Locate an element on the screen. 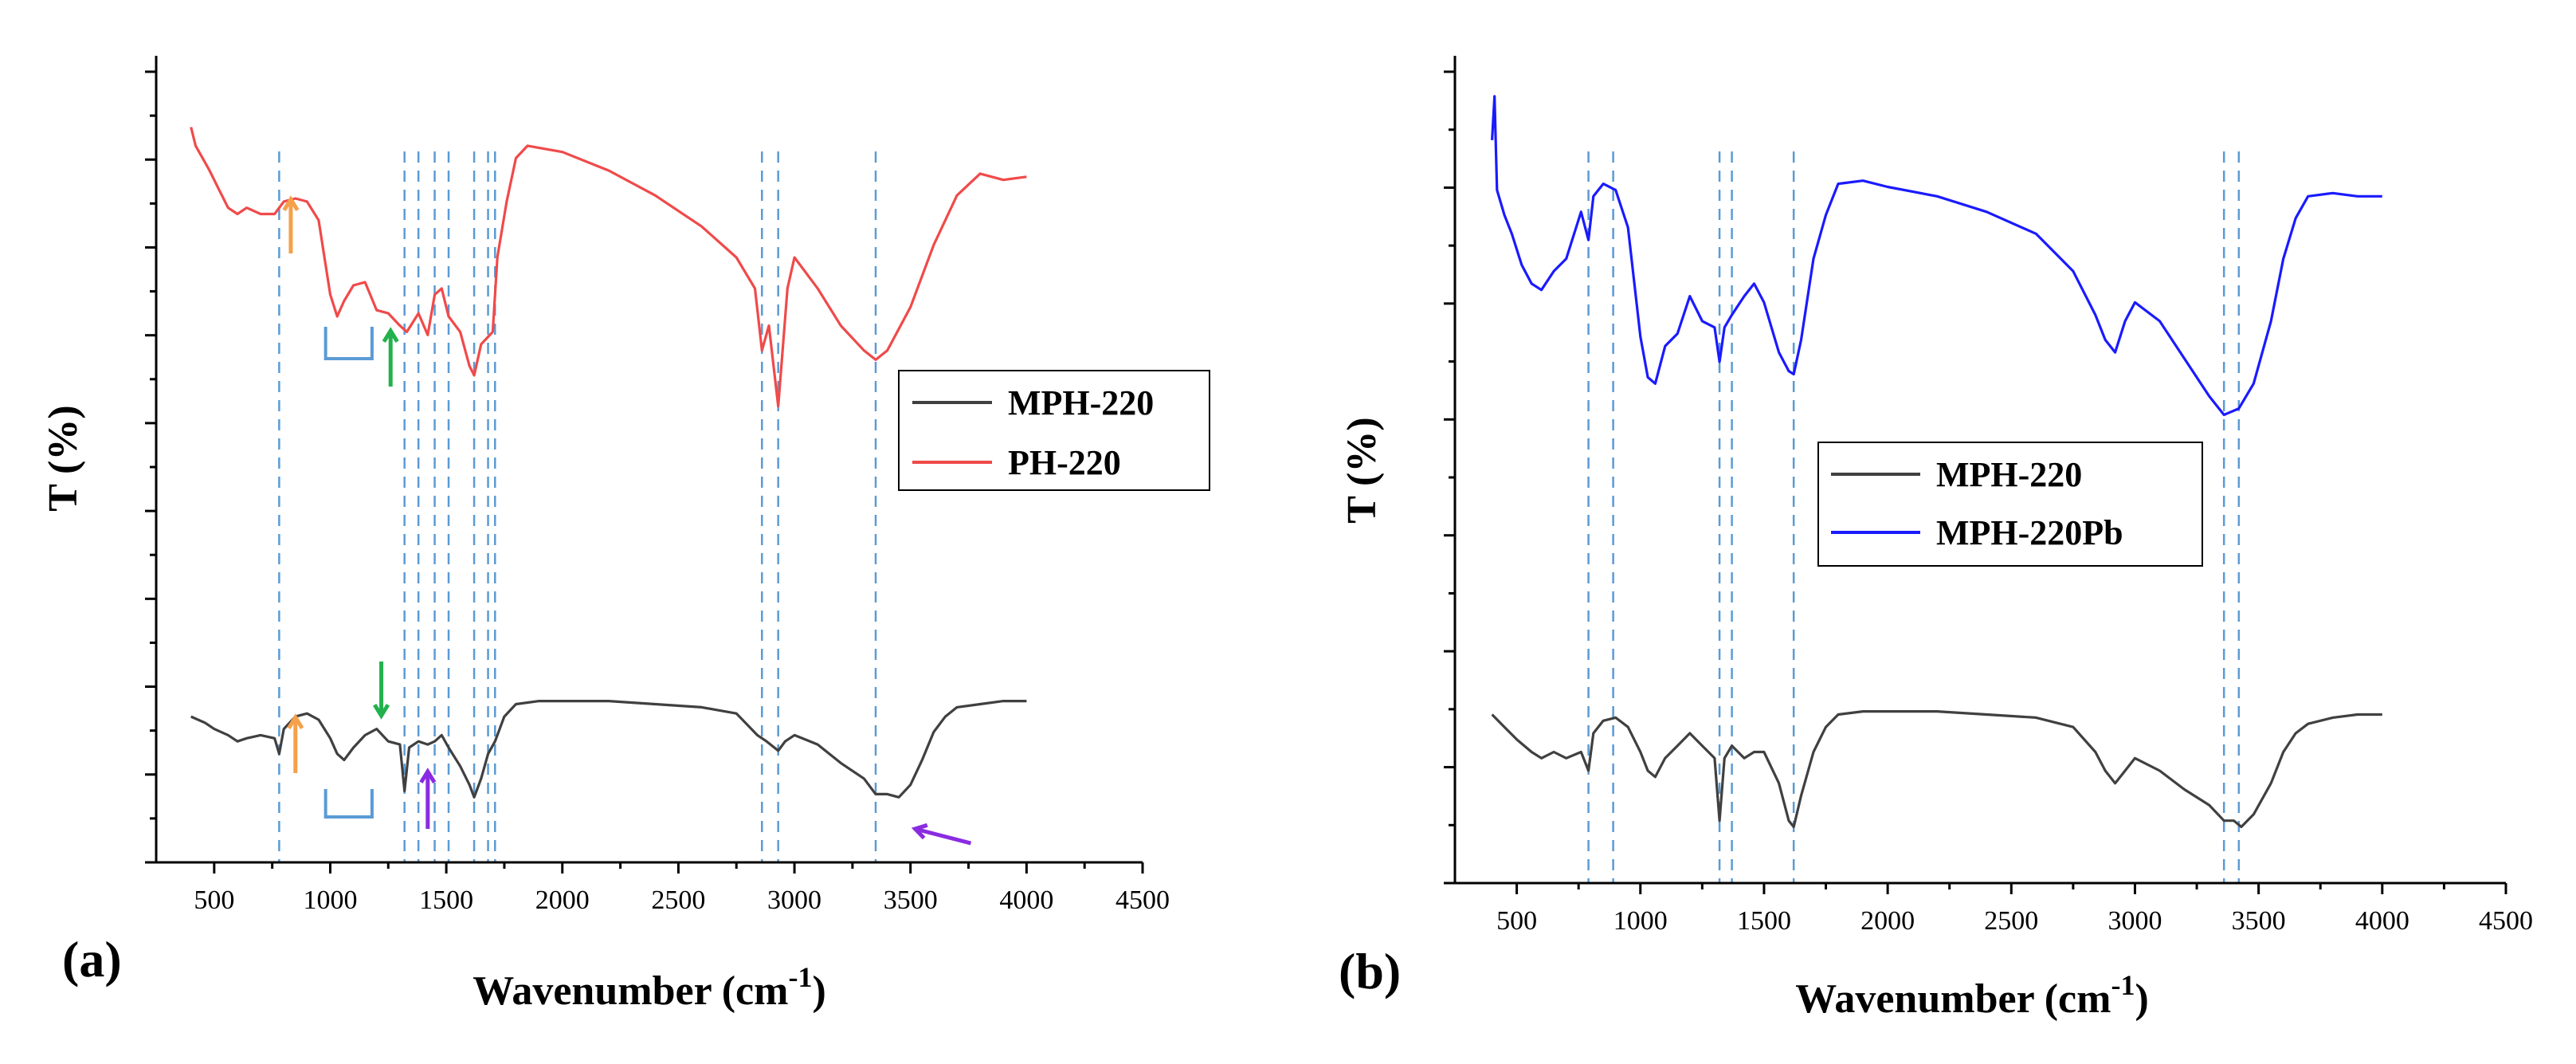 This screenshot has width=2576, height=1064. legend-label-mph-220pb: MPH-220Pb is located at coordinates (2029, 532).